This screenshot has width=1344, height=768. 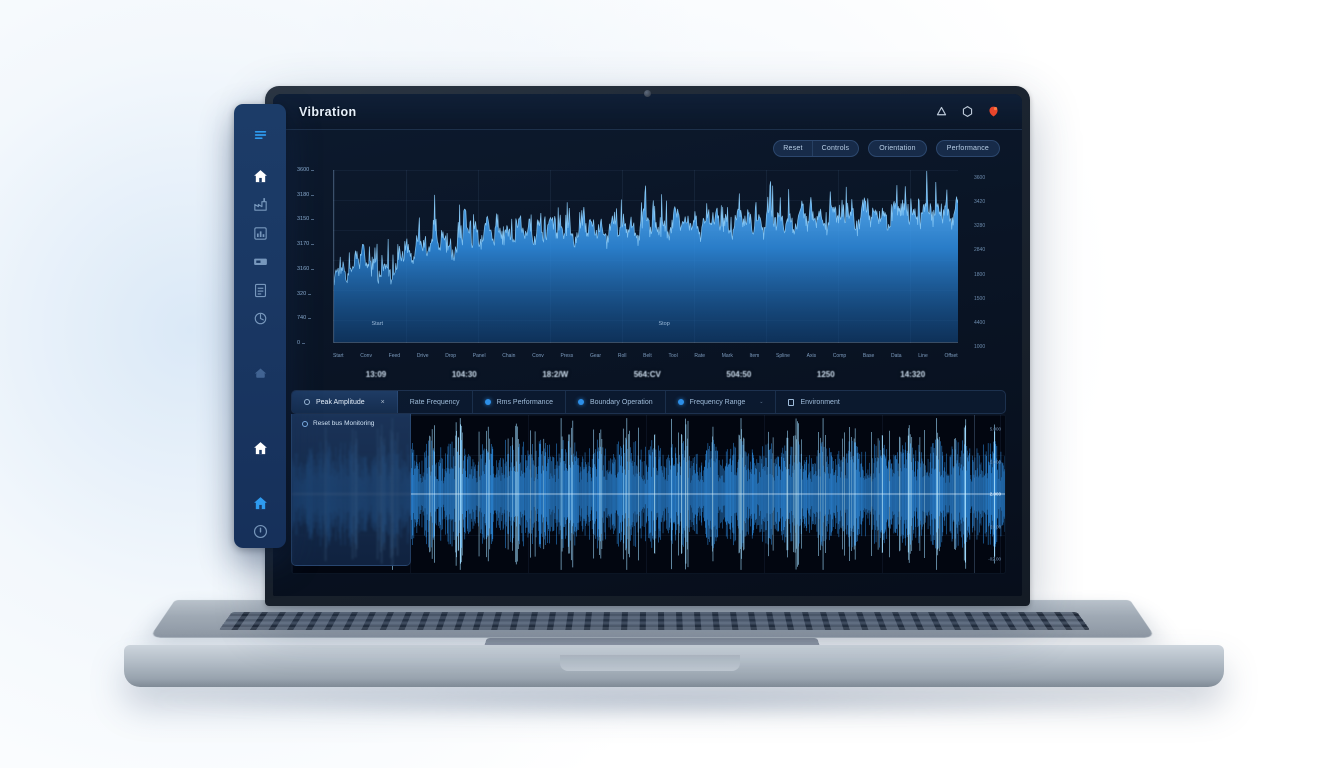 What do you see at coordinates (791, 402) in the screenshot?
I see `tab-status-square` at bounding box center [791, 402].